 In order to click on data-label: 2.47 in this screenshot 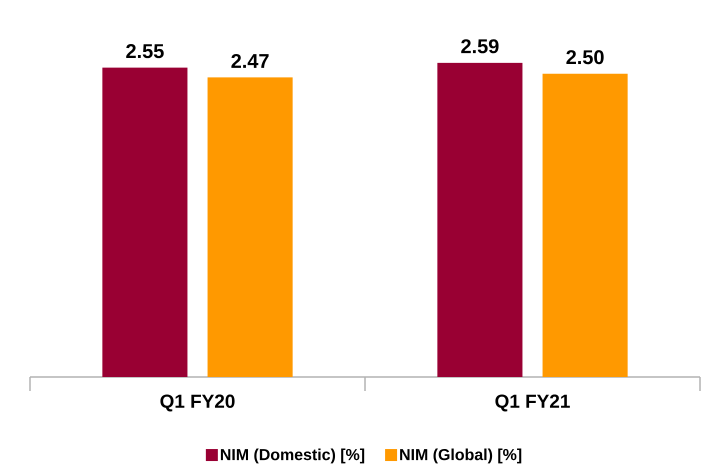, I will do `click(250, 61)`.